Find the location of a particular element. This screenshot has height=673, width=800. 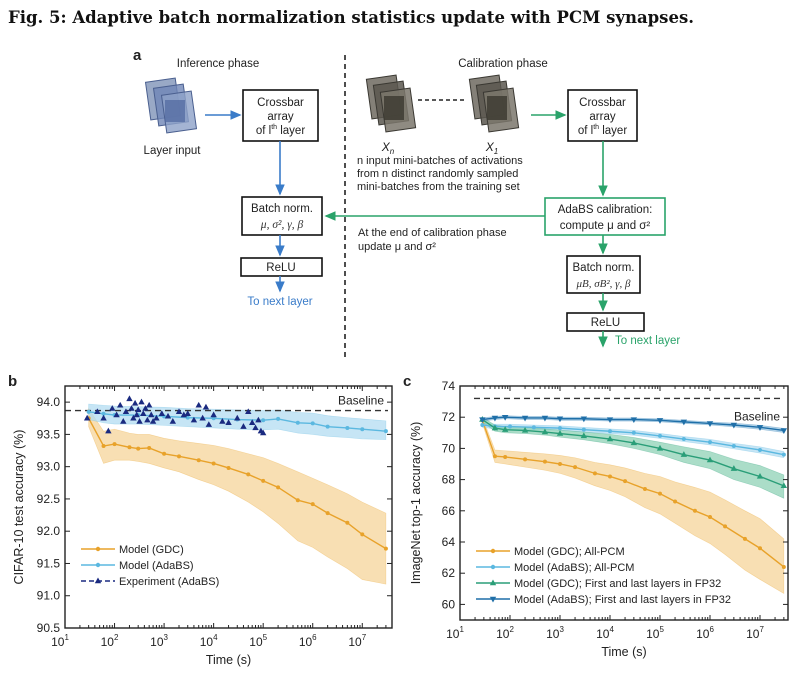

y-tick-label: 93.0 is located at coordinates (49, 467).